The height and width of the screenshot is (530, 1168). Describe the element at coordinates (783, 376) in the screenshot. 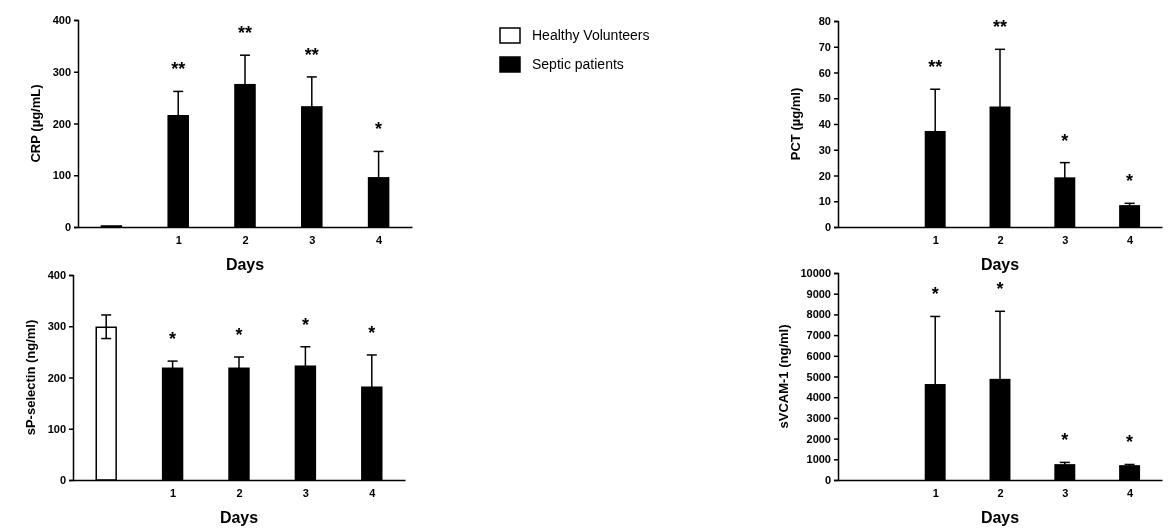

I see `y-axis-title: sVCAM-1 (ng/ml)` at that location.